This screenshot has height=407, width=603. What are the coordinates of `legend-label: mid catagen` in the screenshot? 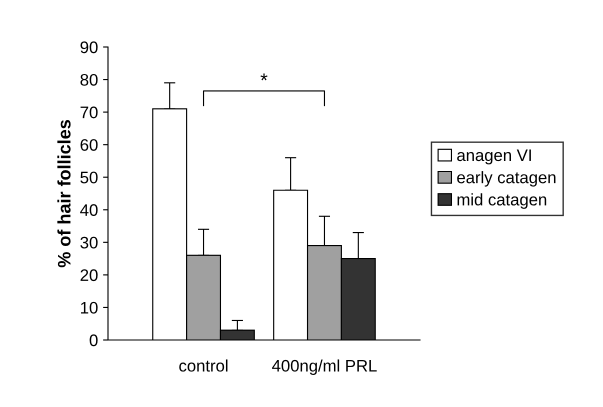 It's located at (502, 201).